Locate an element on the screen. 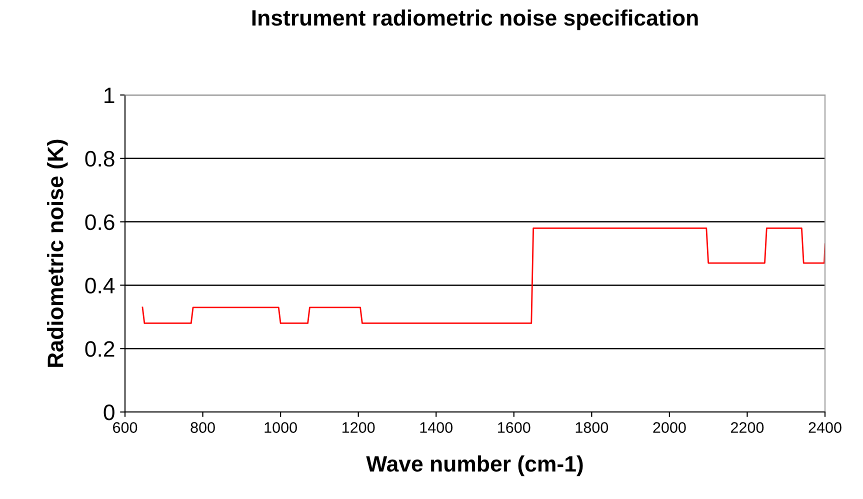 The image size is (863, 499). y-axis-title: Radiometric noise (K) is located at coordinates (57, 253).